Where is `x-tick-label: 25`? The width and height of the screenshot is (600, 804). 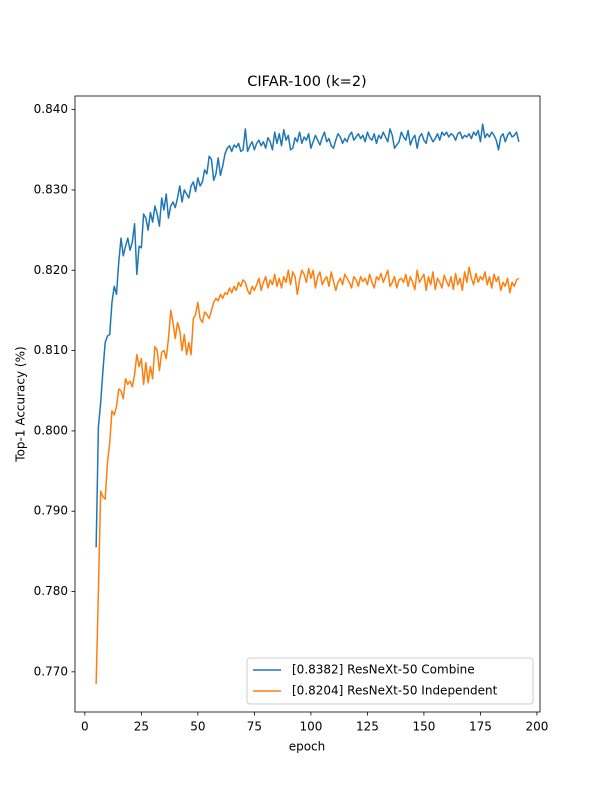
x-tick-label: 25 is located at coordinates (141, 727).